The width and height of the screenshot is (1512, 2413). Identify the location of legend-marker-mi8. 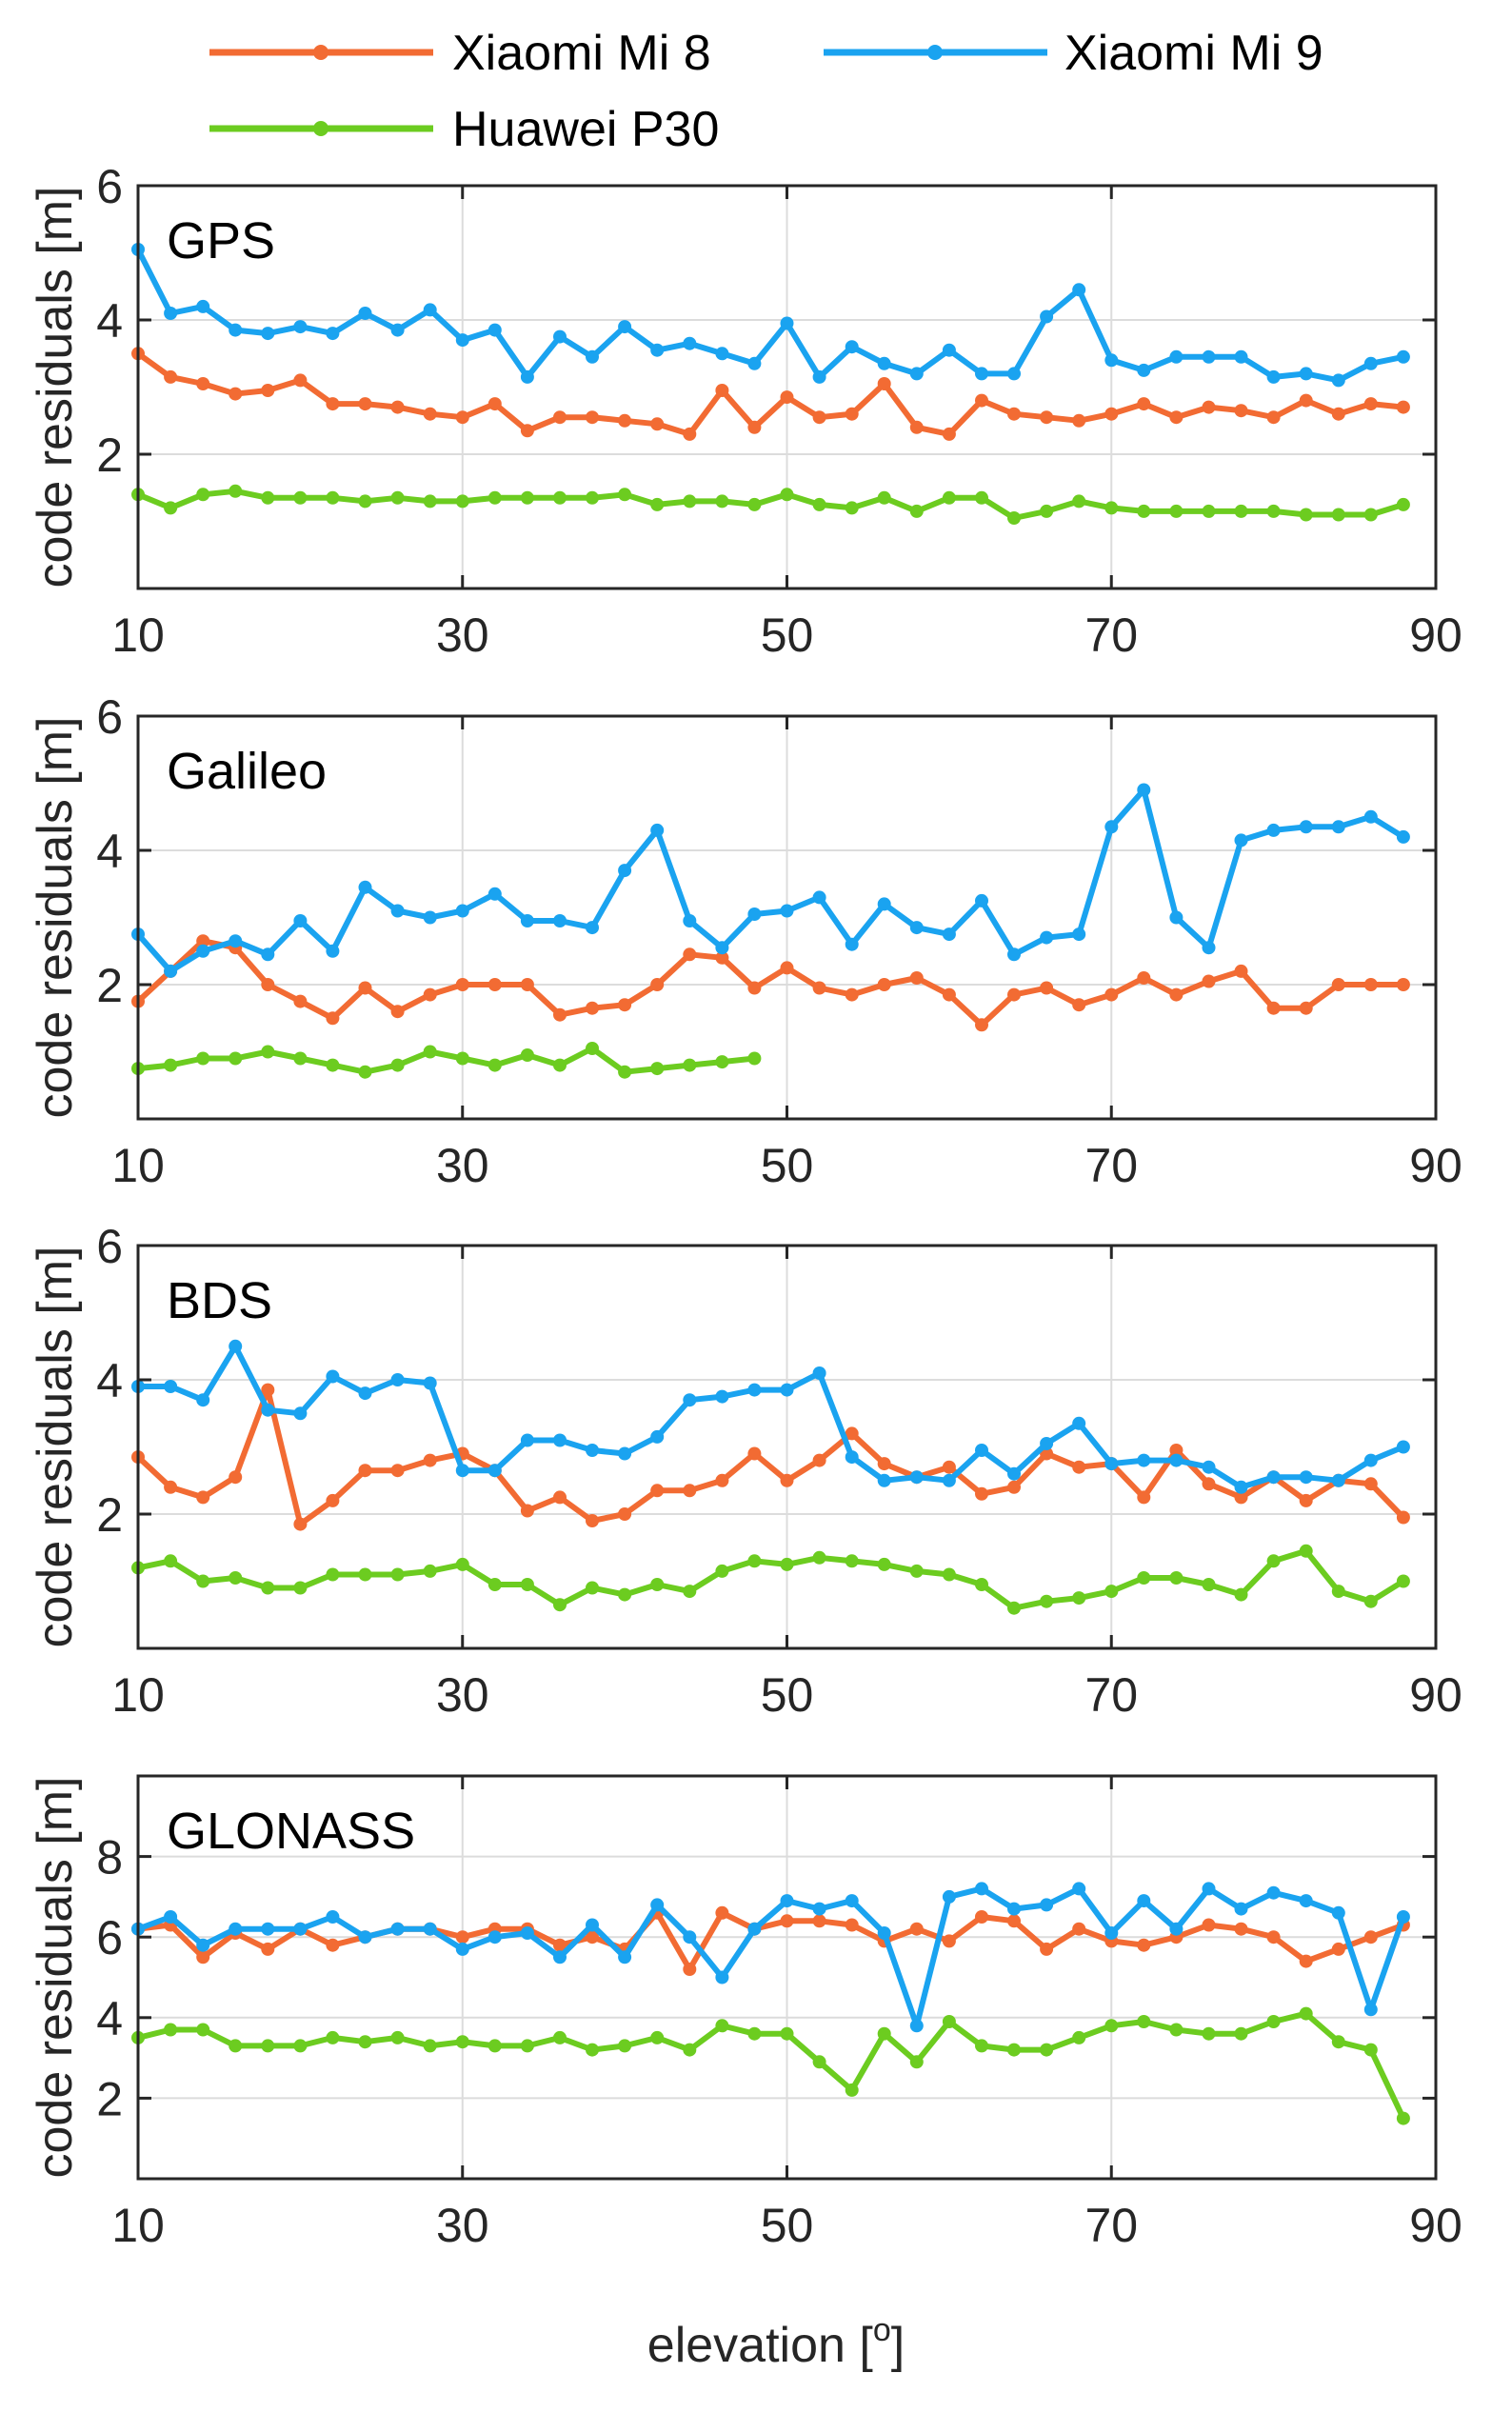
(320, 52).